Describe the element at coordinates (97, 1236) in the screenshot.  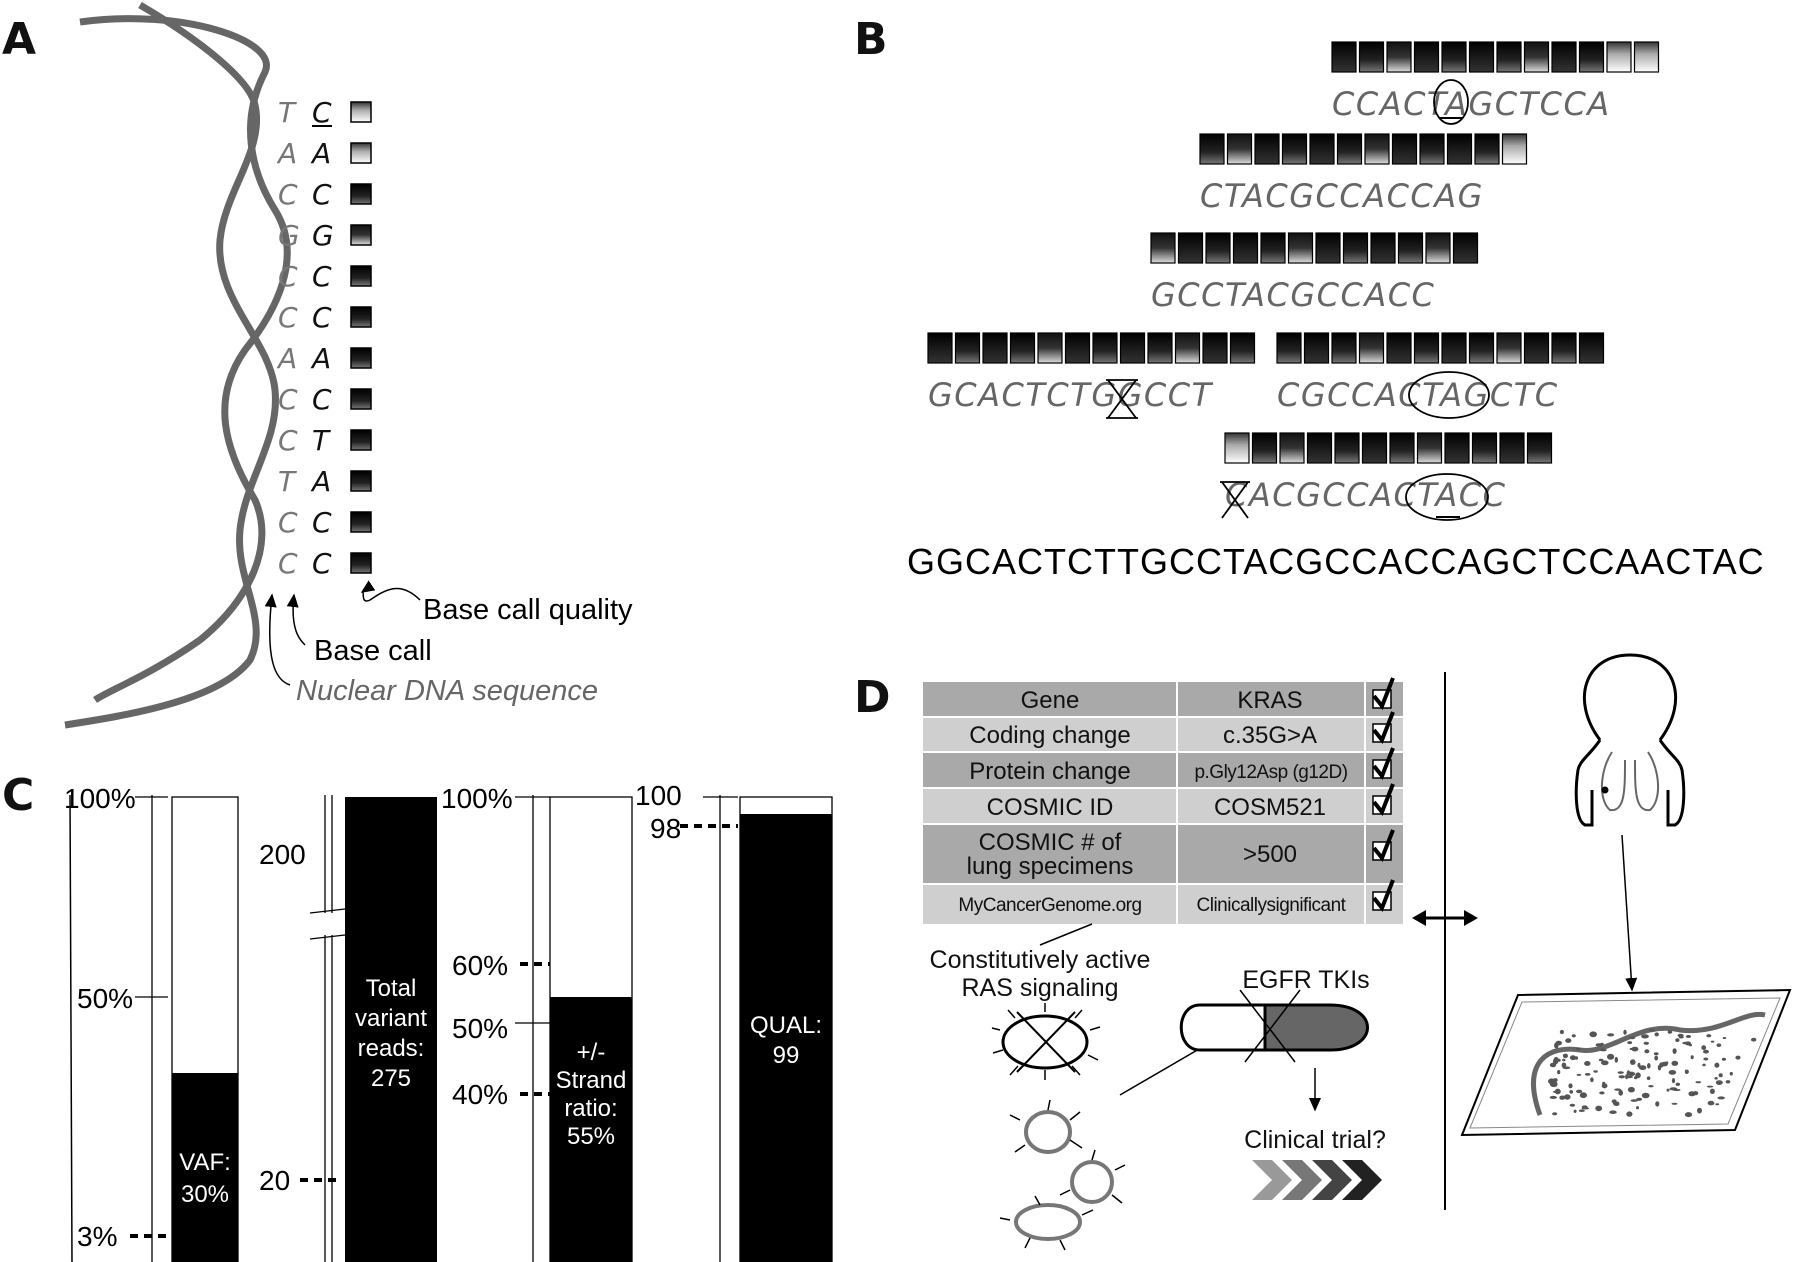
I see `vaf-tick-3: 3%` at that location.